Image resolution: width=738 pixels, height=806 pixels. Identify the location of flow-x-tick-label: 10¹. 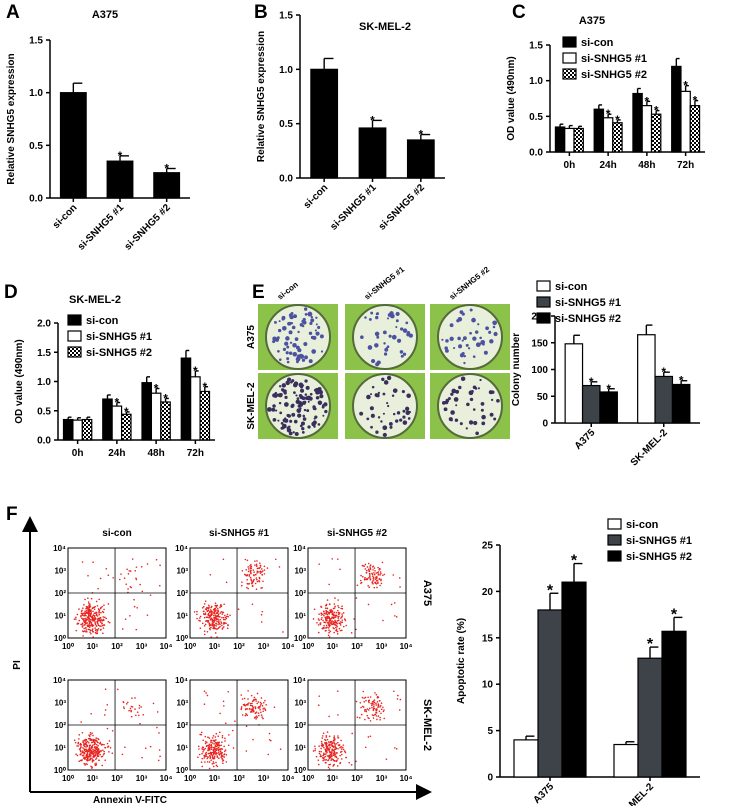
(333, 646).